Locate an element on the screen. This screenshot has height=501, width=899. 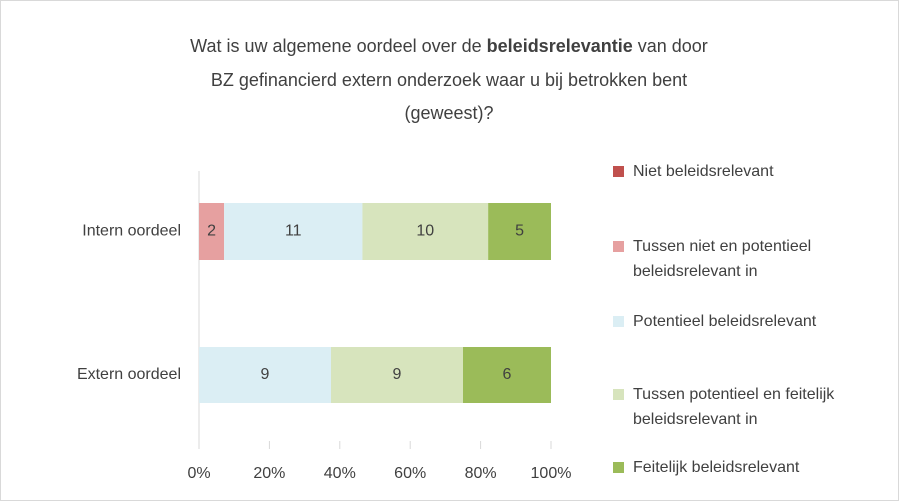
title-part: van door is located at coordinates (670, 46).